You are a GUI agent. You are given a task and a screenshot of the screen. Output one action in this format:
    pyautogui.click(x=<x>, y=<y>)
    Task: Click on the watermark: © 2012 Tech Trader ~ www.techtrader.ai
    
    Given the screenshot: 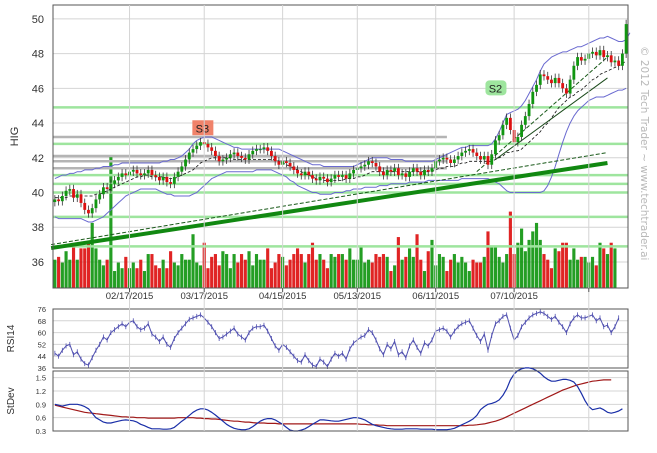 What is the action you would take?
    pyautogui.click(x=644, y=153)
    